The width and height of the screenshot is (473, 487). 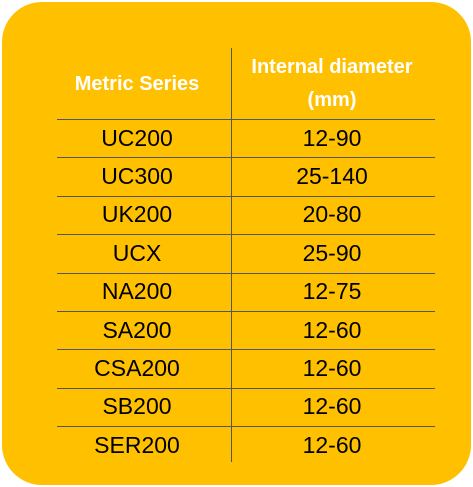 I want to click on table-cell: UC200, so click(x=137, y=137).